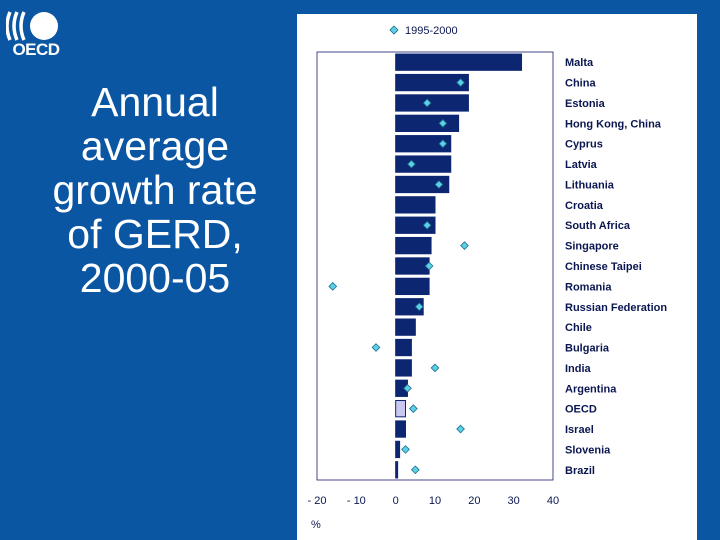  I want to click on oecd-logo-mark-icon, so click(31, 26).